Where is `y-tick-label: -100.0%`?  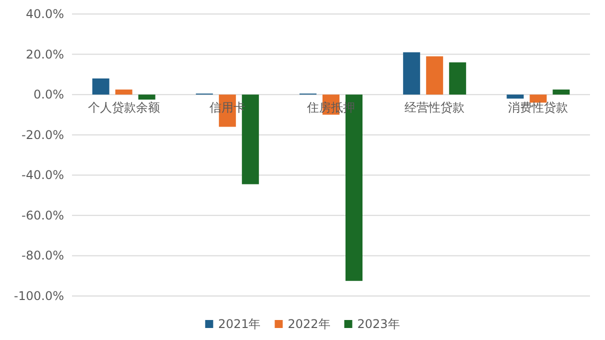
y-tick-label: -100.0% is located at coordinates (39, 296).